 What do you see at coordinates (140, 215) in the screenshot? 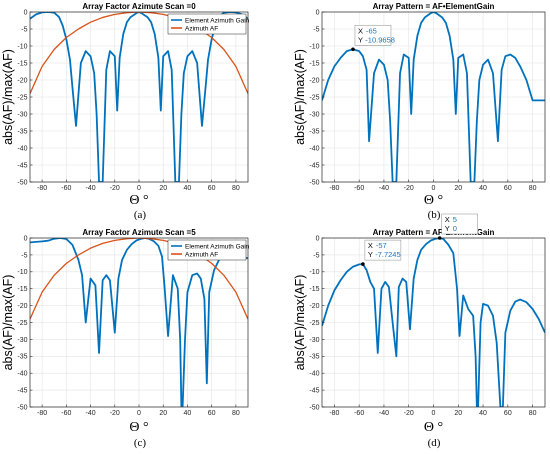
I see `panel-label: (a)` at bounding box center [140, 215].